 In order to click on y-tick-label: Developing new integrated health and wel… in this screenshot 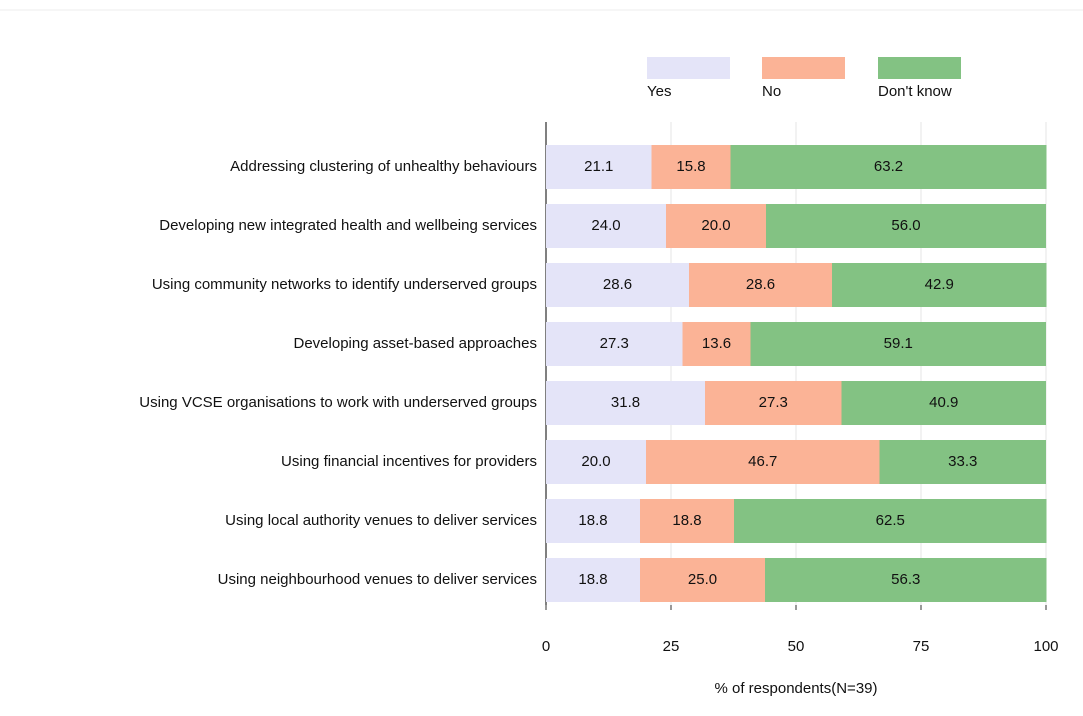, I will do `click(348, 225)`.